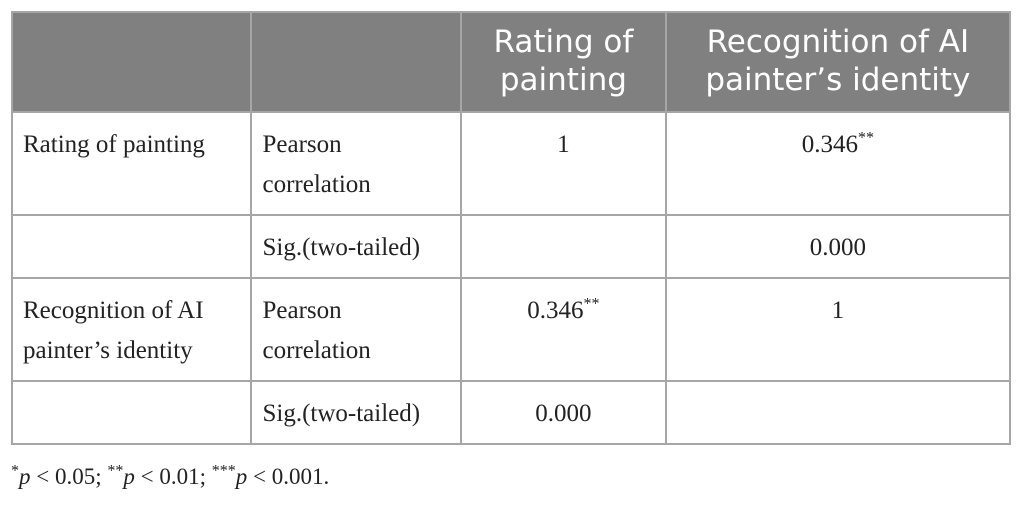  I want to click on header-cell: Recognition of AI painter’s identity, so click(838, 62).